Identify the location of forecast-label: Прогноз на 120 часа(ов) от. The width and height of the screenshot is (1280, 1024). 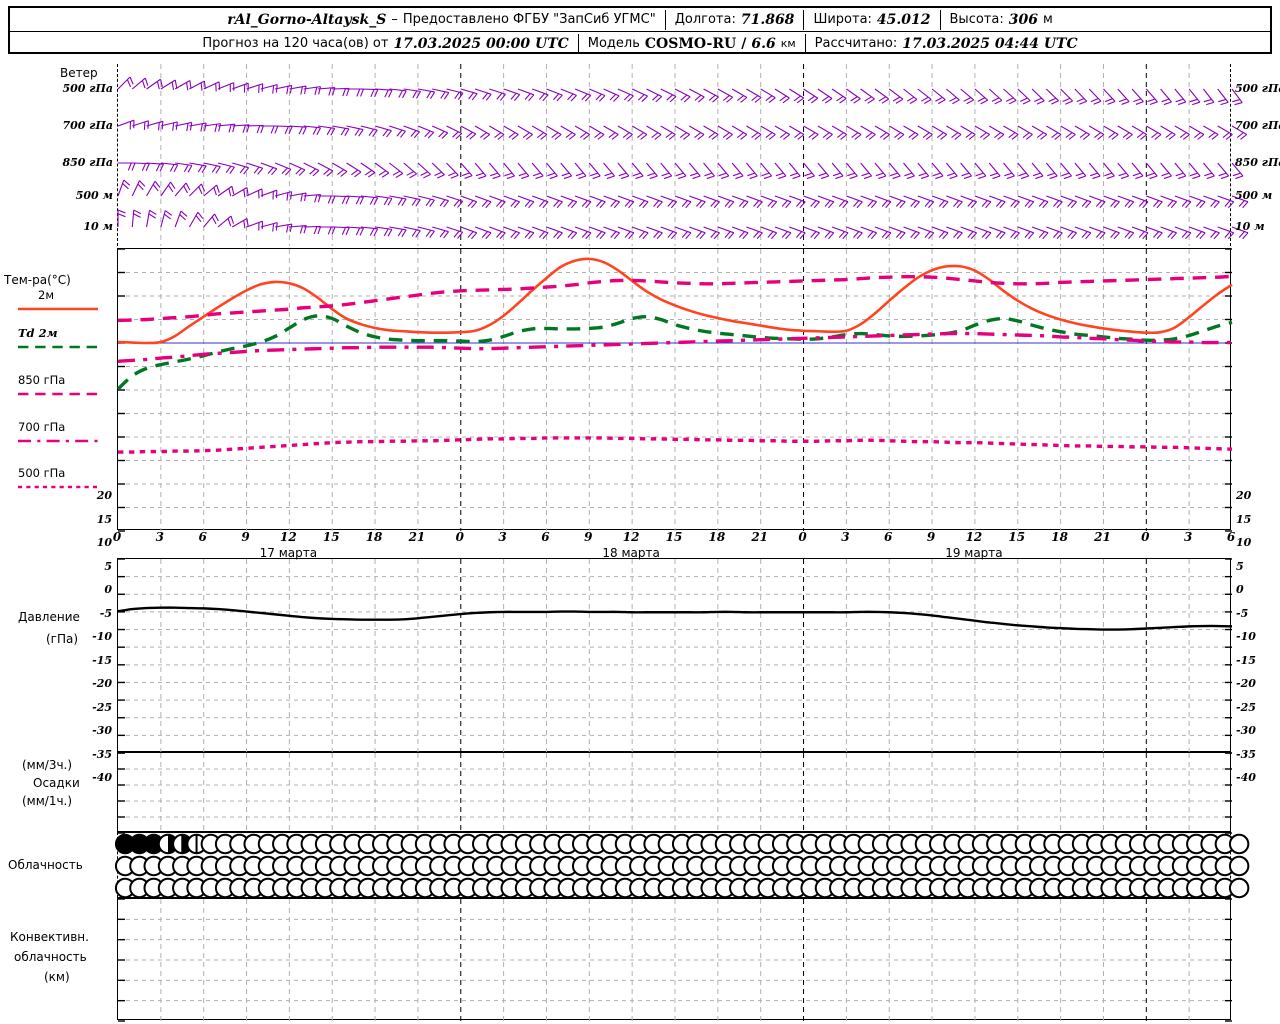
(295, 43).